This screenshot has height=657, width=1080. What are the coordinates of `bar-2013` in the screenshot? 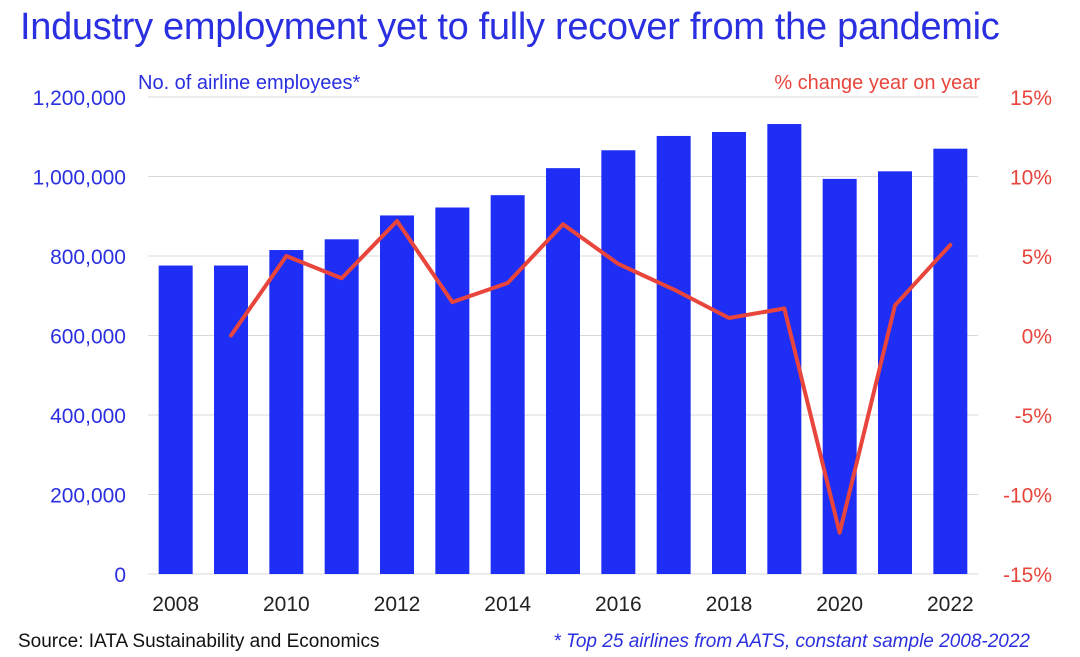 It's located at (452, 390).